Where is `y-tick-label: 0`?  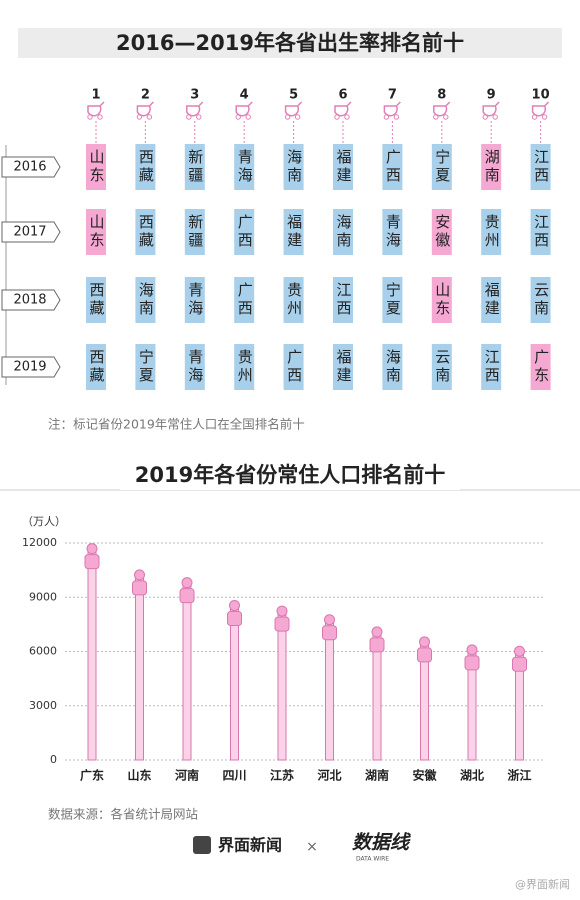 y-tick-label: 0 is located at coordinates (53, 759).